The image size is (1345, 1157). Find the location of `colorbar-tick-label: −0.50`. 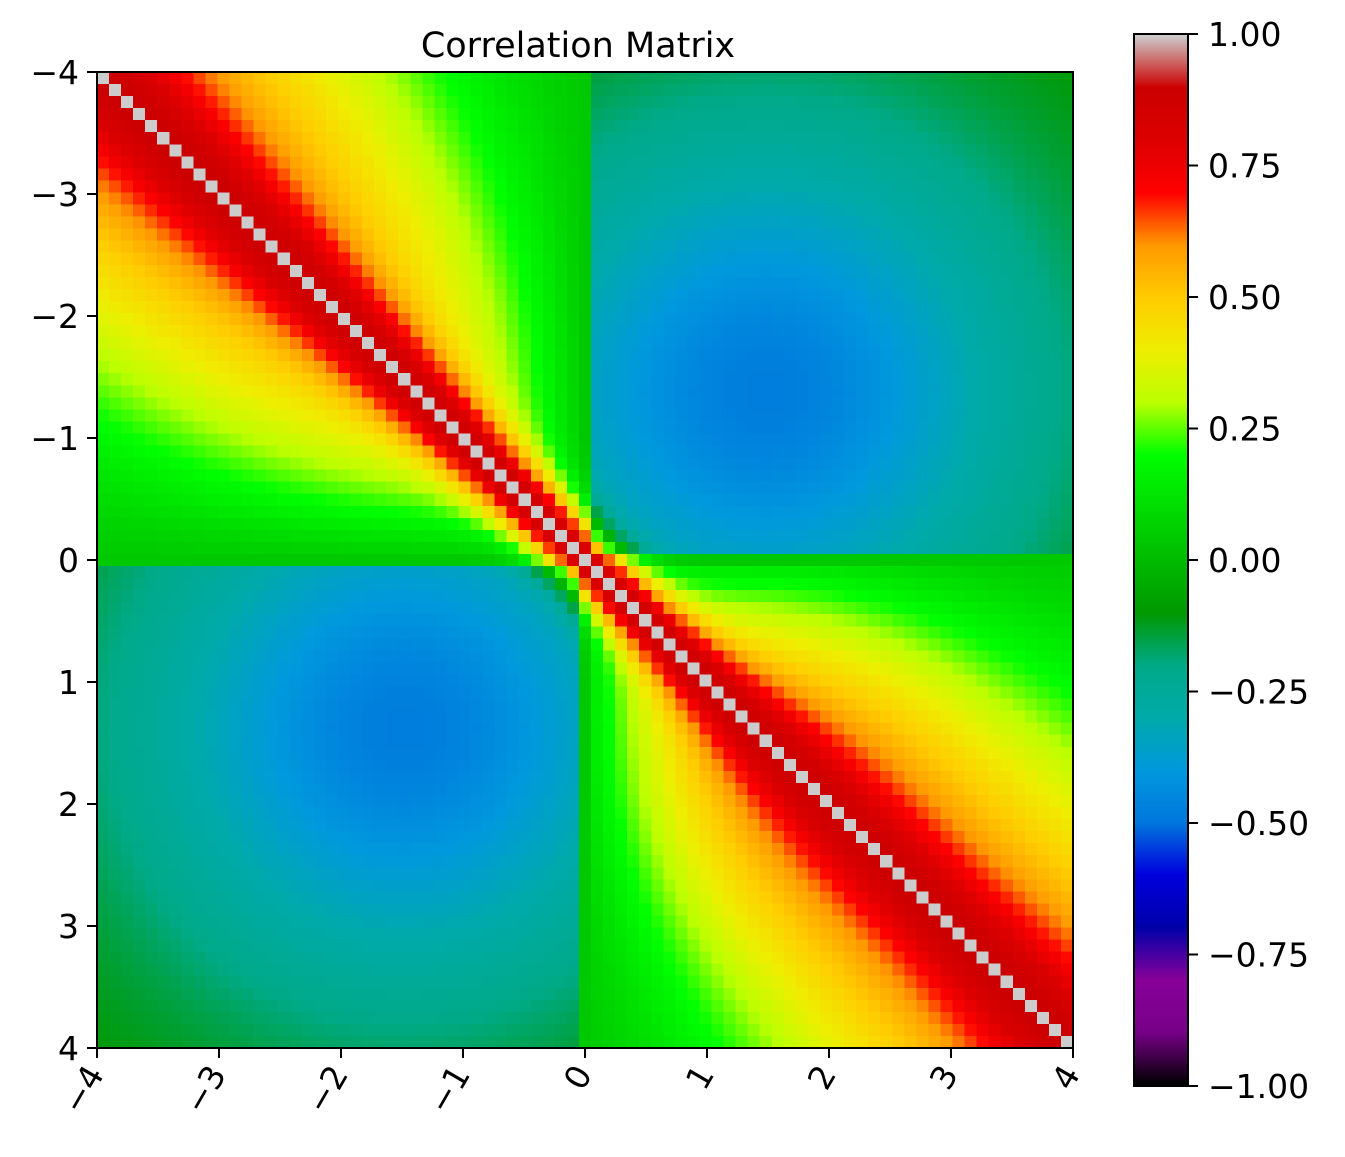

colorbar-tick-label: −0.50 is located at coordinates (1258, 823).